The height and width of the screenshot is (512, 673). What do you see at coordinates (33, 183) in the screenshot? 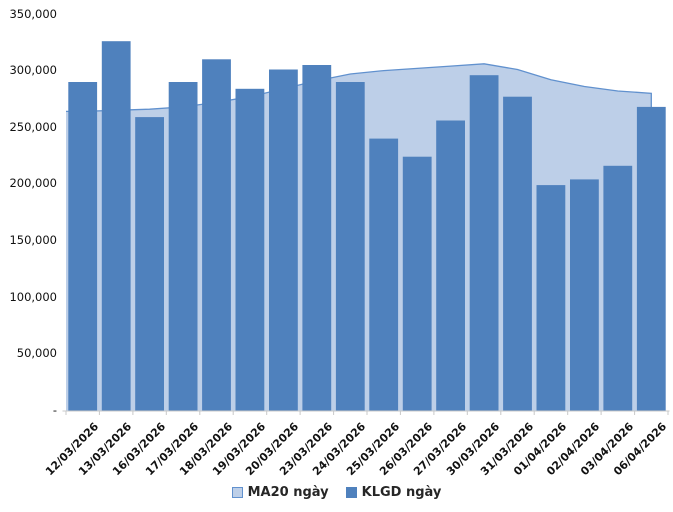
I see `y-tick-label: 200,000` at bounding box center [33, 183].